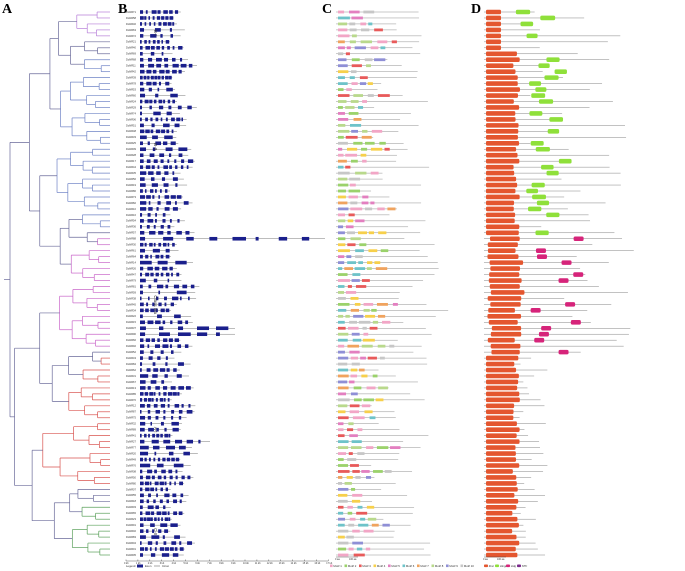 The image size is (685, 571). I want to click on hinge-domain, so click(553, 60).